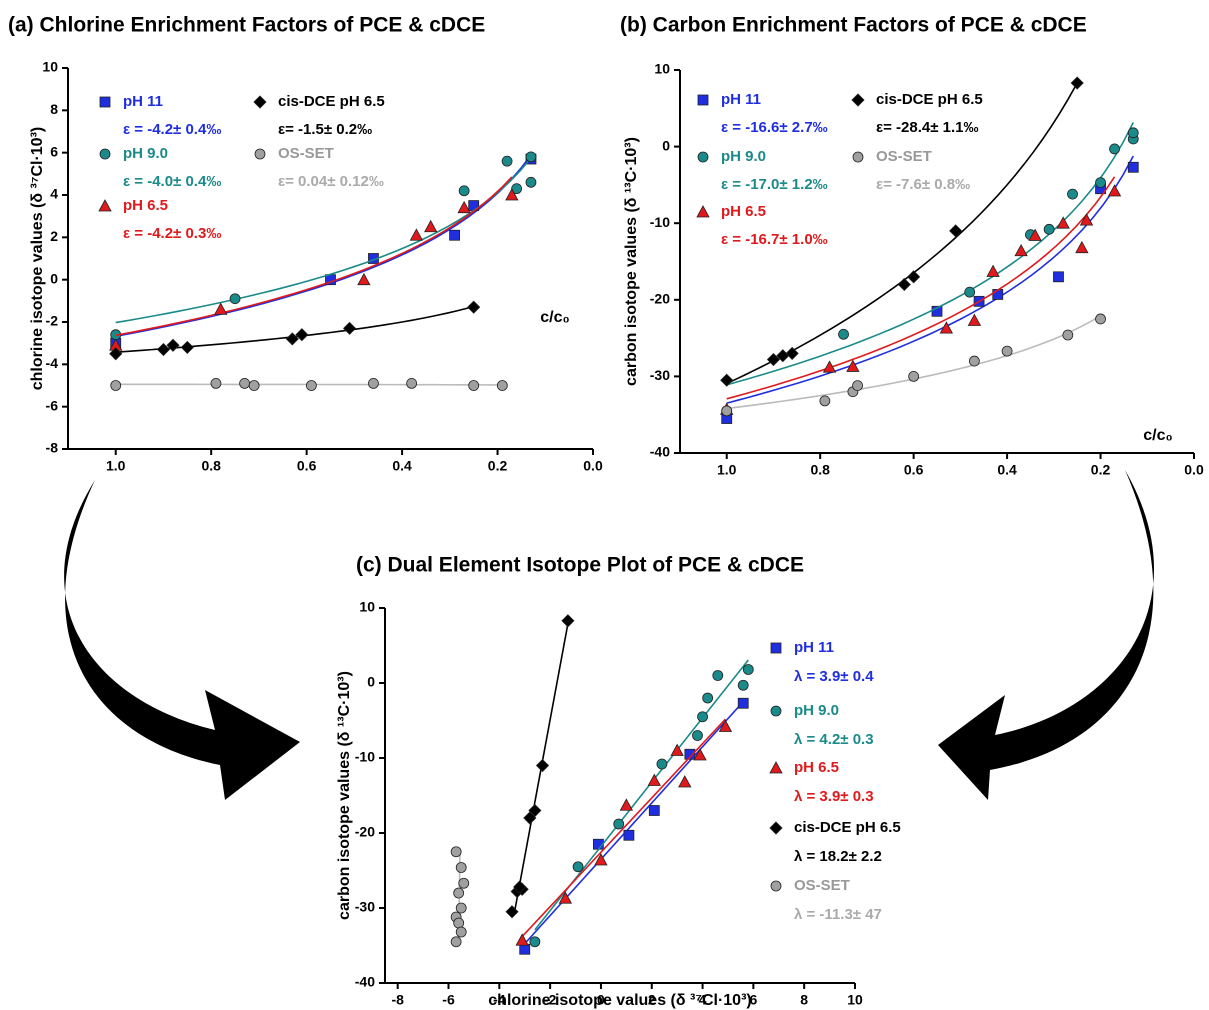 The height and width of the screenshot is (1010, 1209). What do you see at coordinates (1101, 470) in the screenshot?
I see `x-tick-label: 0.2` at bounding box center [1101, 470].